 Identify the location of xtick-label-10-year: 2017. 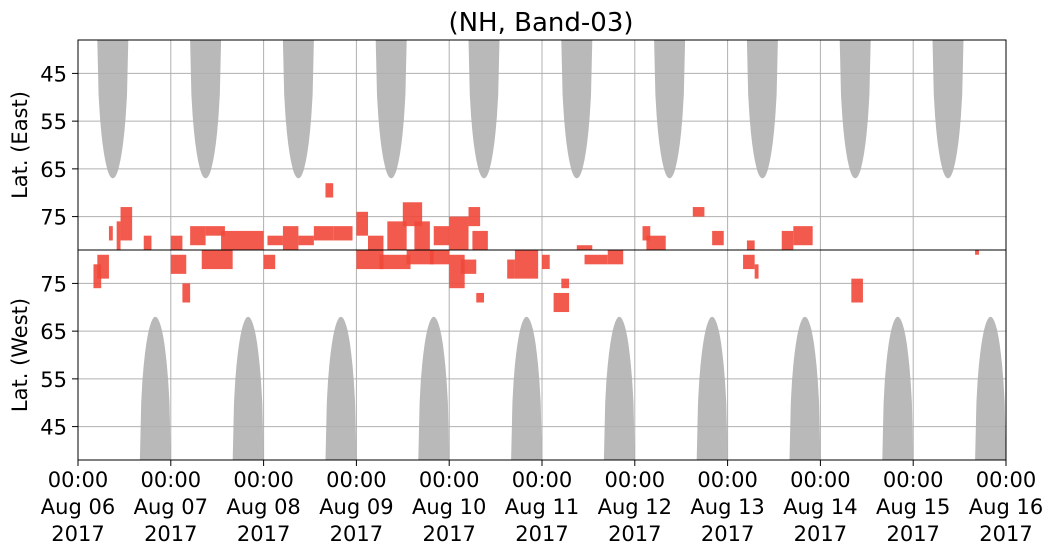
(912, 534).